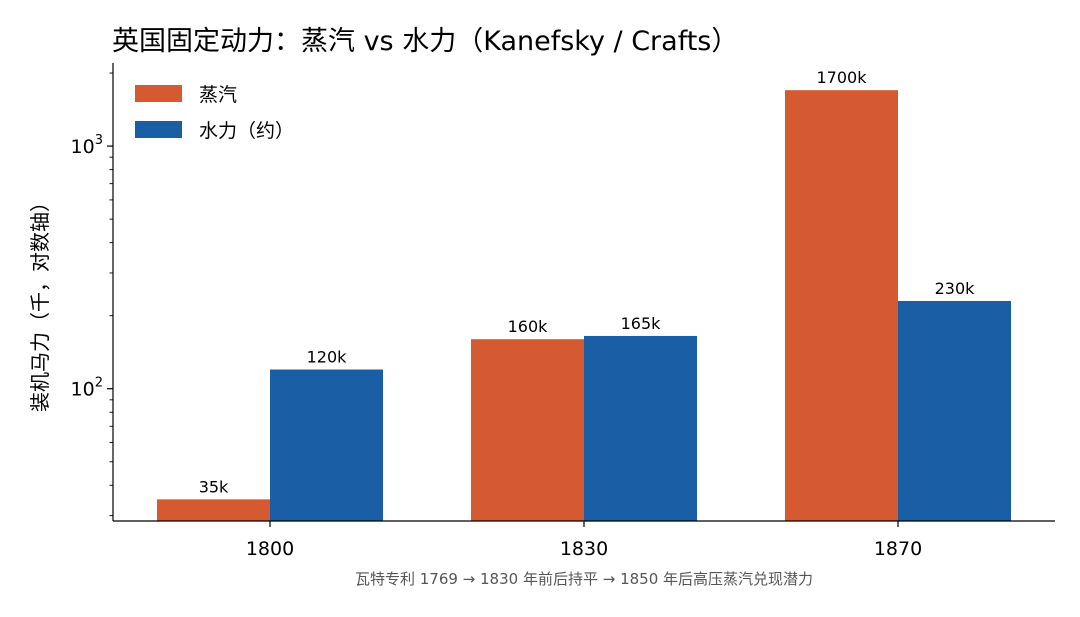 This screenshot has width=1080, height=617. I want to click on y-tick-label: 10³, so click(87, 145).